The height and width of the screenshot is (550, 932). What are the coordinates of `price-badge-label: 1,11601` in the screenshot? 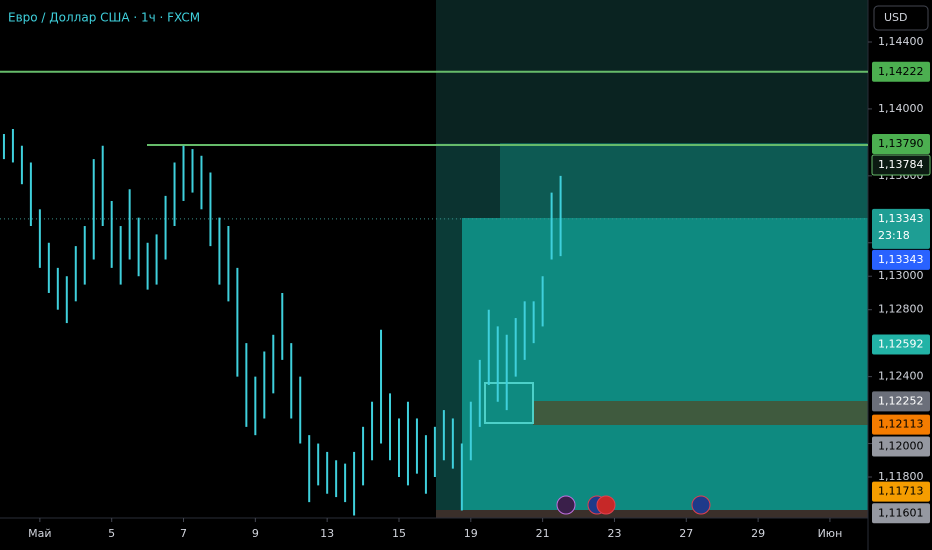 It's located at (901, 512).